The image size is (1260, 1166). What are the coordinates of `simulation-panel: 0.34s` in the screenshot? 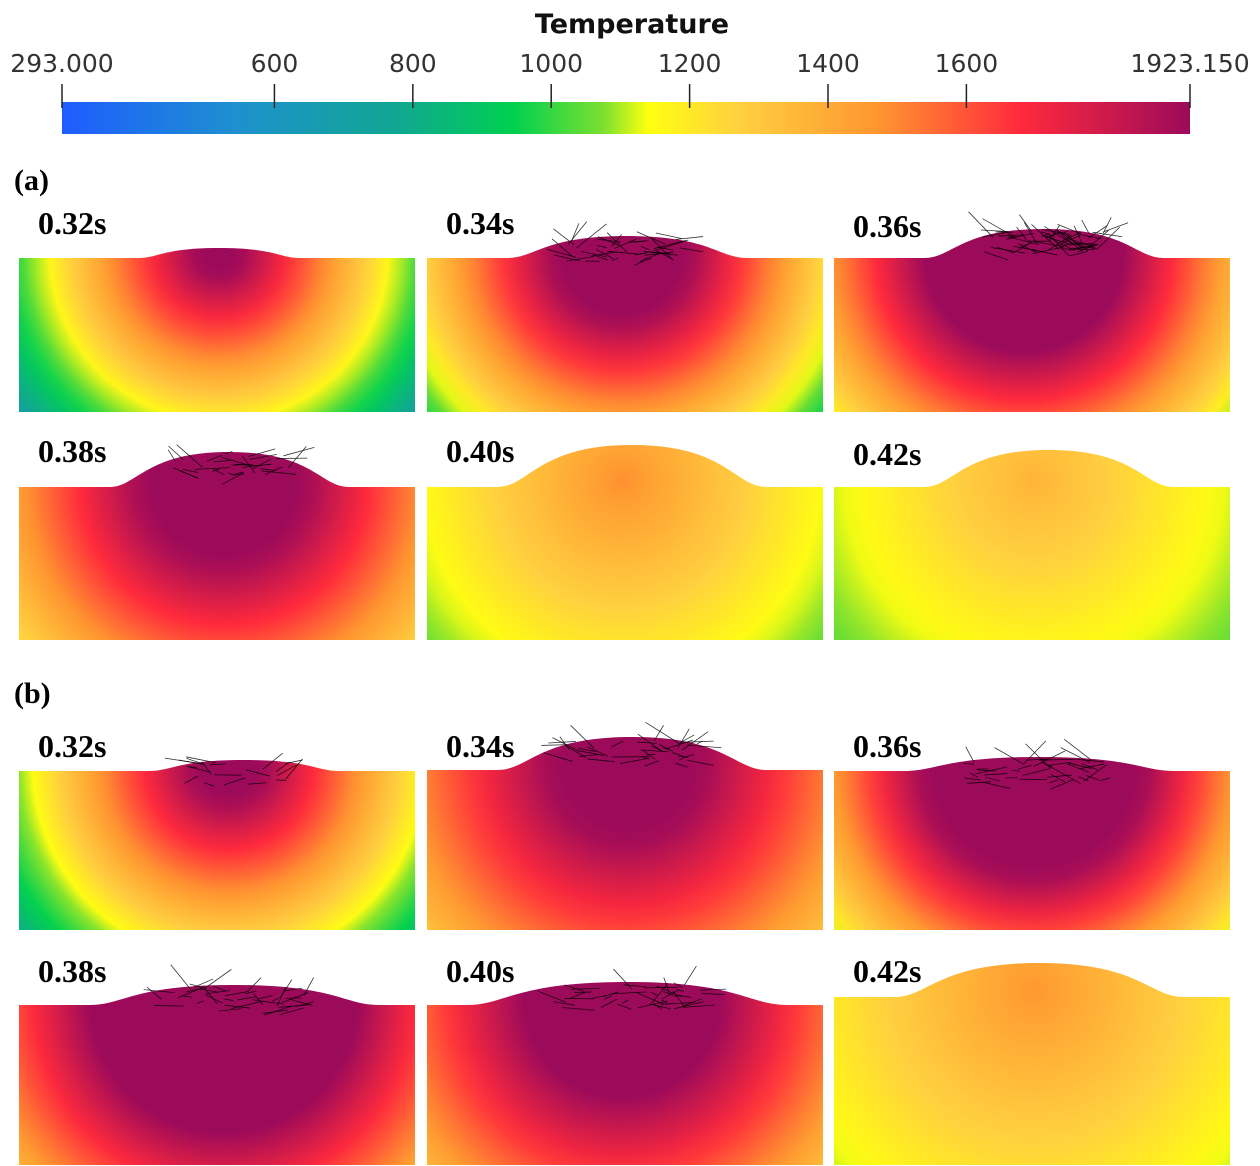 It's located at (625, 825).